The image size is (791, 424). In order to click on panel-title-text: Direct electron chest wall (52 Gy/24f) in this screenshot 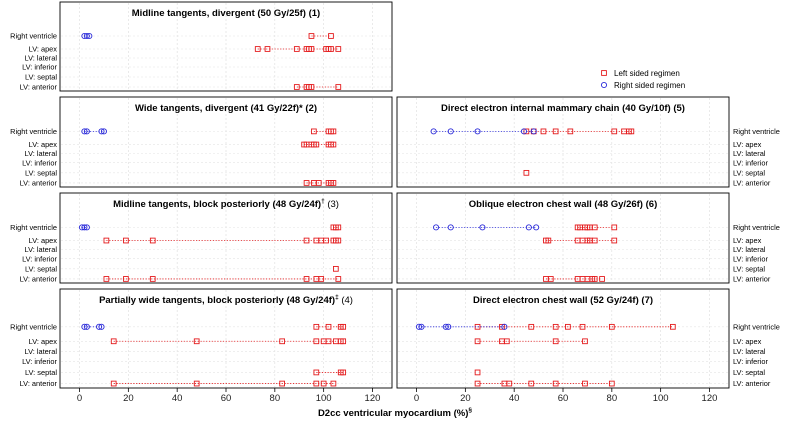, I will do `click(556, 300)`.